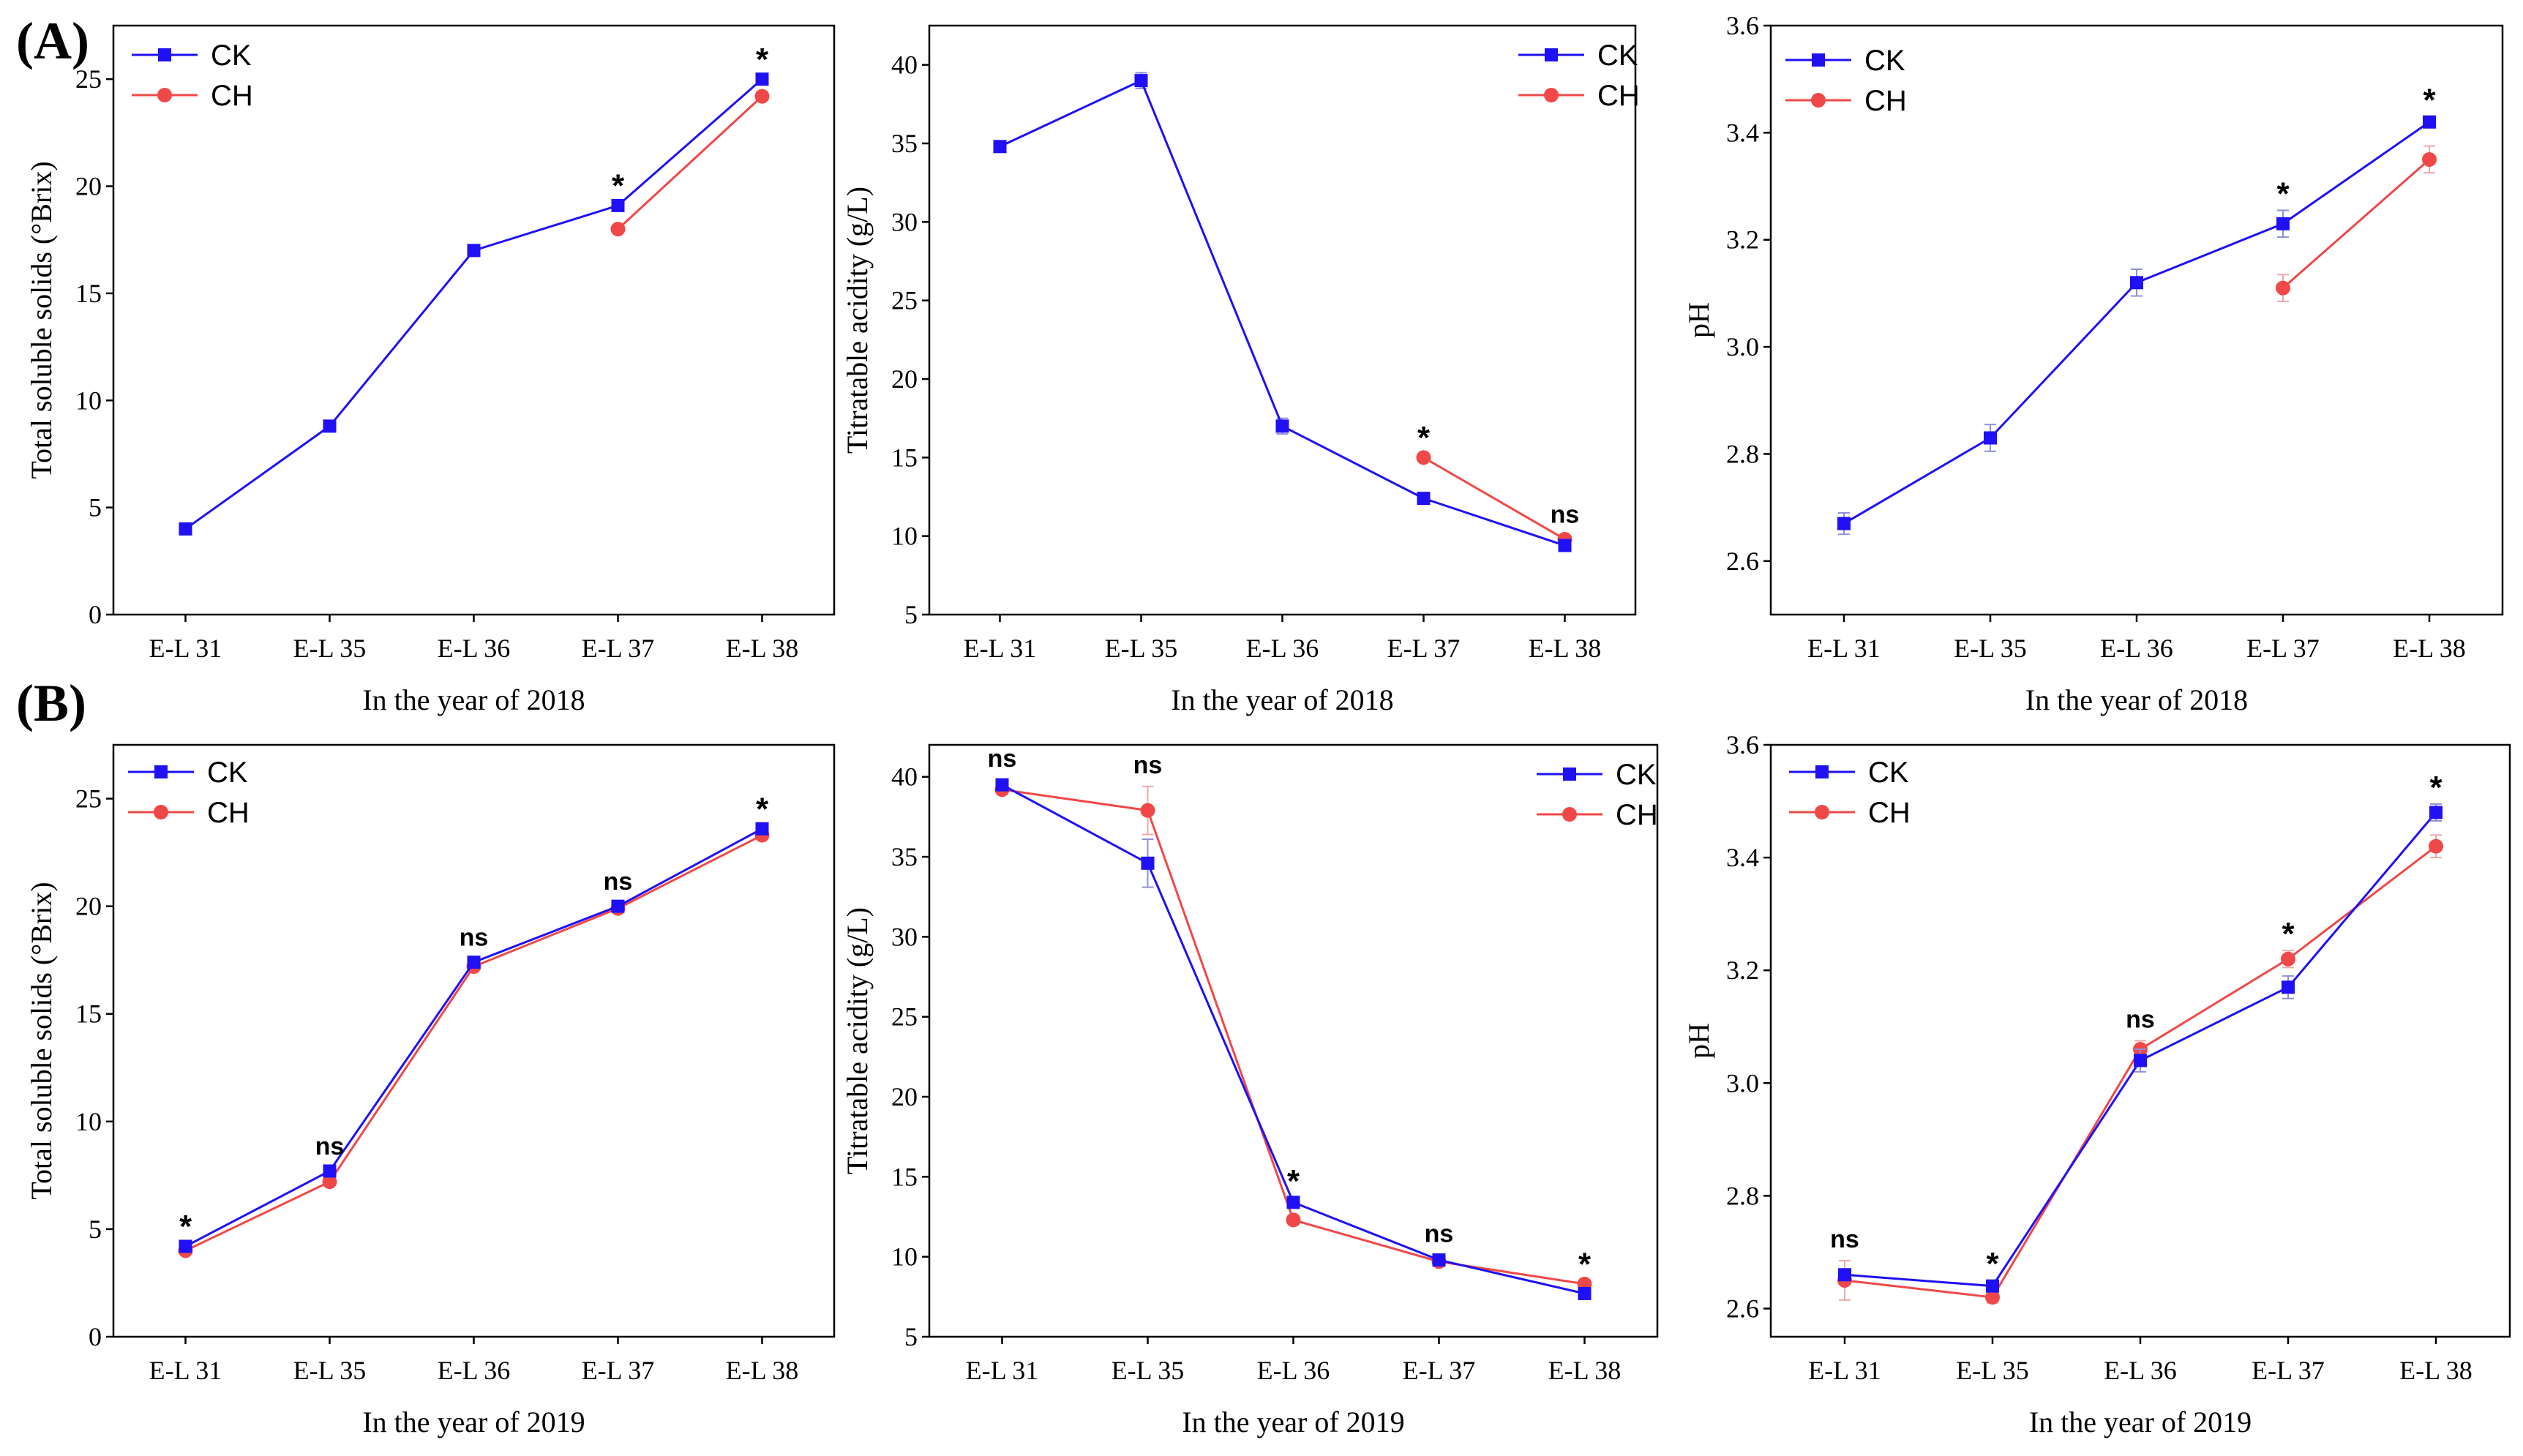 The width and height of the screenshot is (2523, 1456). I want to click on y-tick-label: 2.8, so click(1742, 454).